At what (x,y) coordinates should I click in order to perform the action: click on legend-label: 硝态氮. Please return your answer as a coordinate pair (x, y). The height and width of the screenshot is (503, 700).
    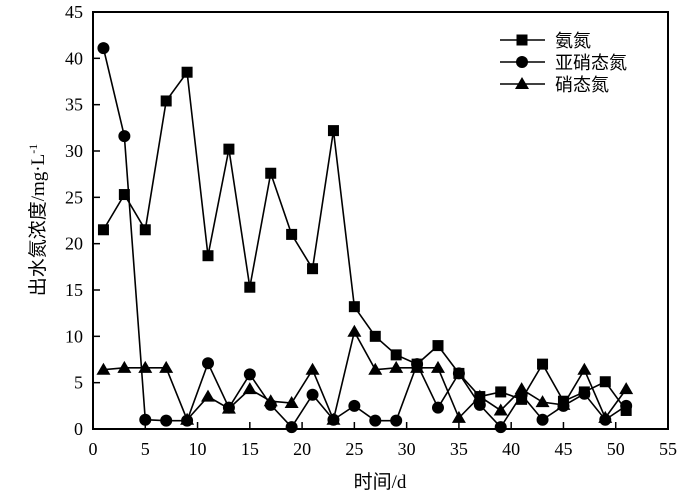
    Looking at the image, I should click on (582, 85).